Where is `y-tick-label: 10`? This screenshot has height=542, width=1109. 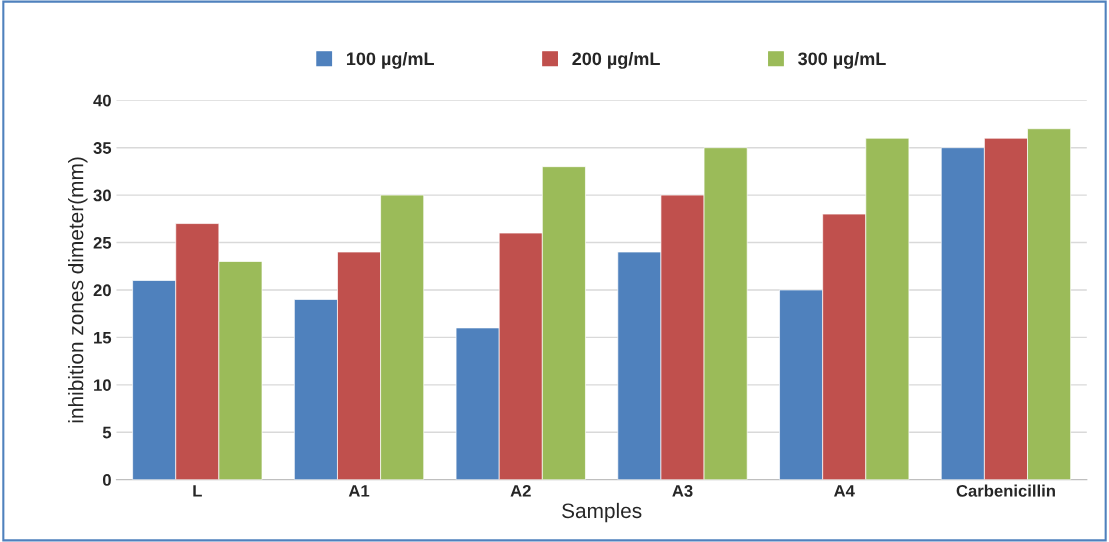 y-tick-label: 10 is located at coordinates (102, 385).